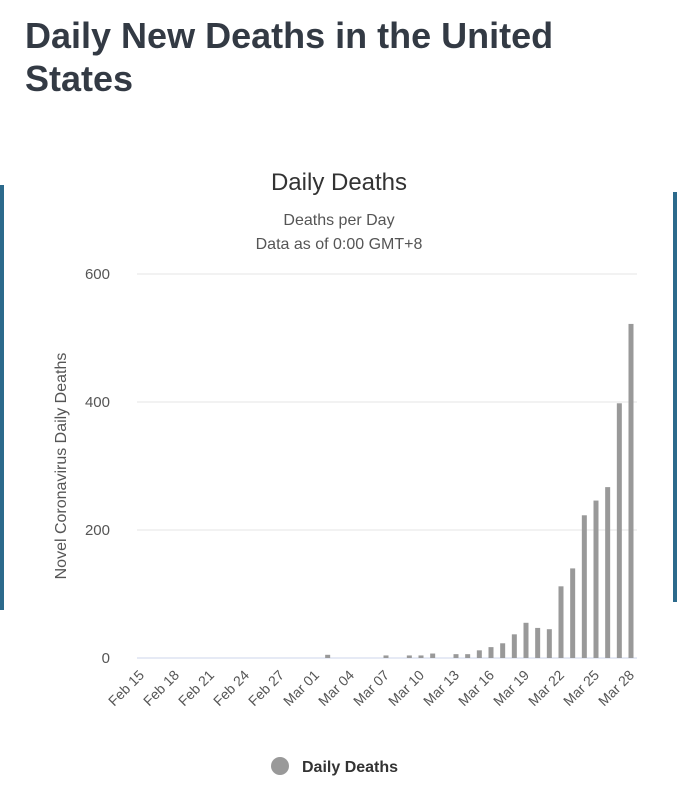 The width and height of the screenshot is (677, 800). I want to click on x-tick-label: Mar 16, so click(476, 688).